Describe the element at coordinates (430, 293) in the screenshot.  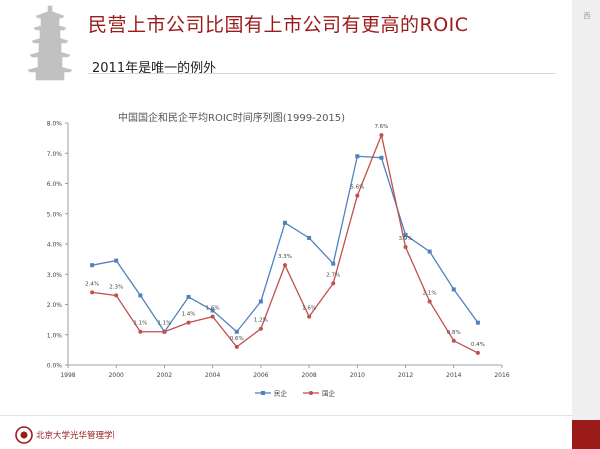
I see `data-label: 2.1%` at that location.